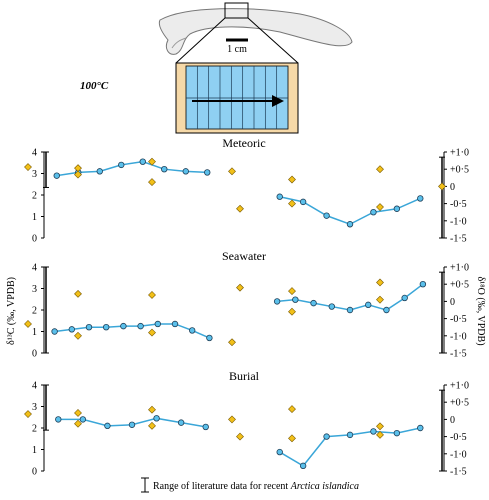 This screenshot has width=489, height=500. What do you see at coordinates (255, 33) in the screenshot?
I see `shell-illustration: 1 cm` at bounding box center [255, 33].